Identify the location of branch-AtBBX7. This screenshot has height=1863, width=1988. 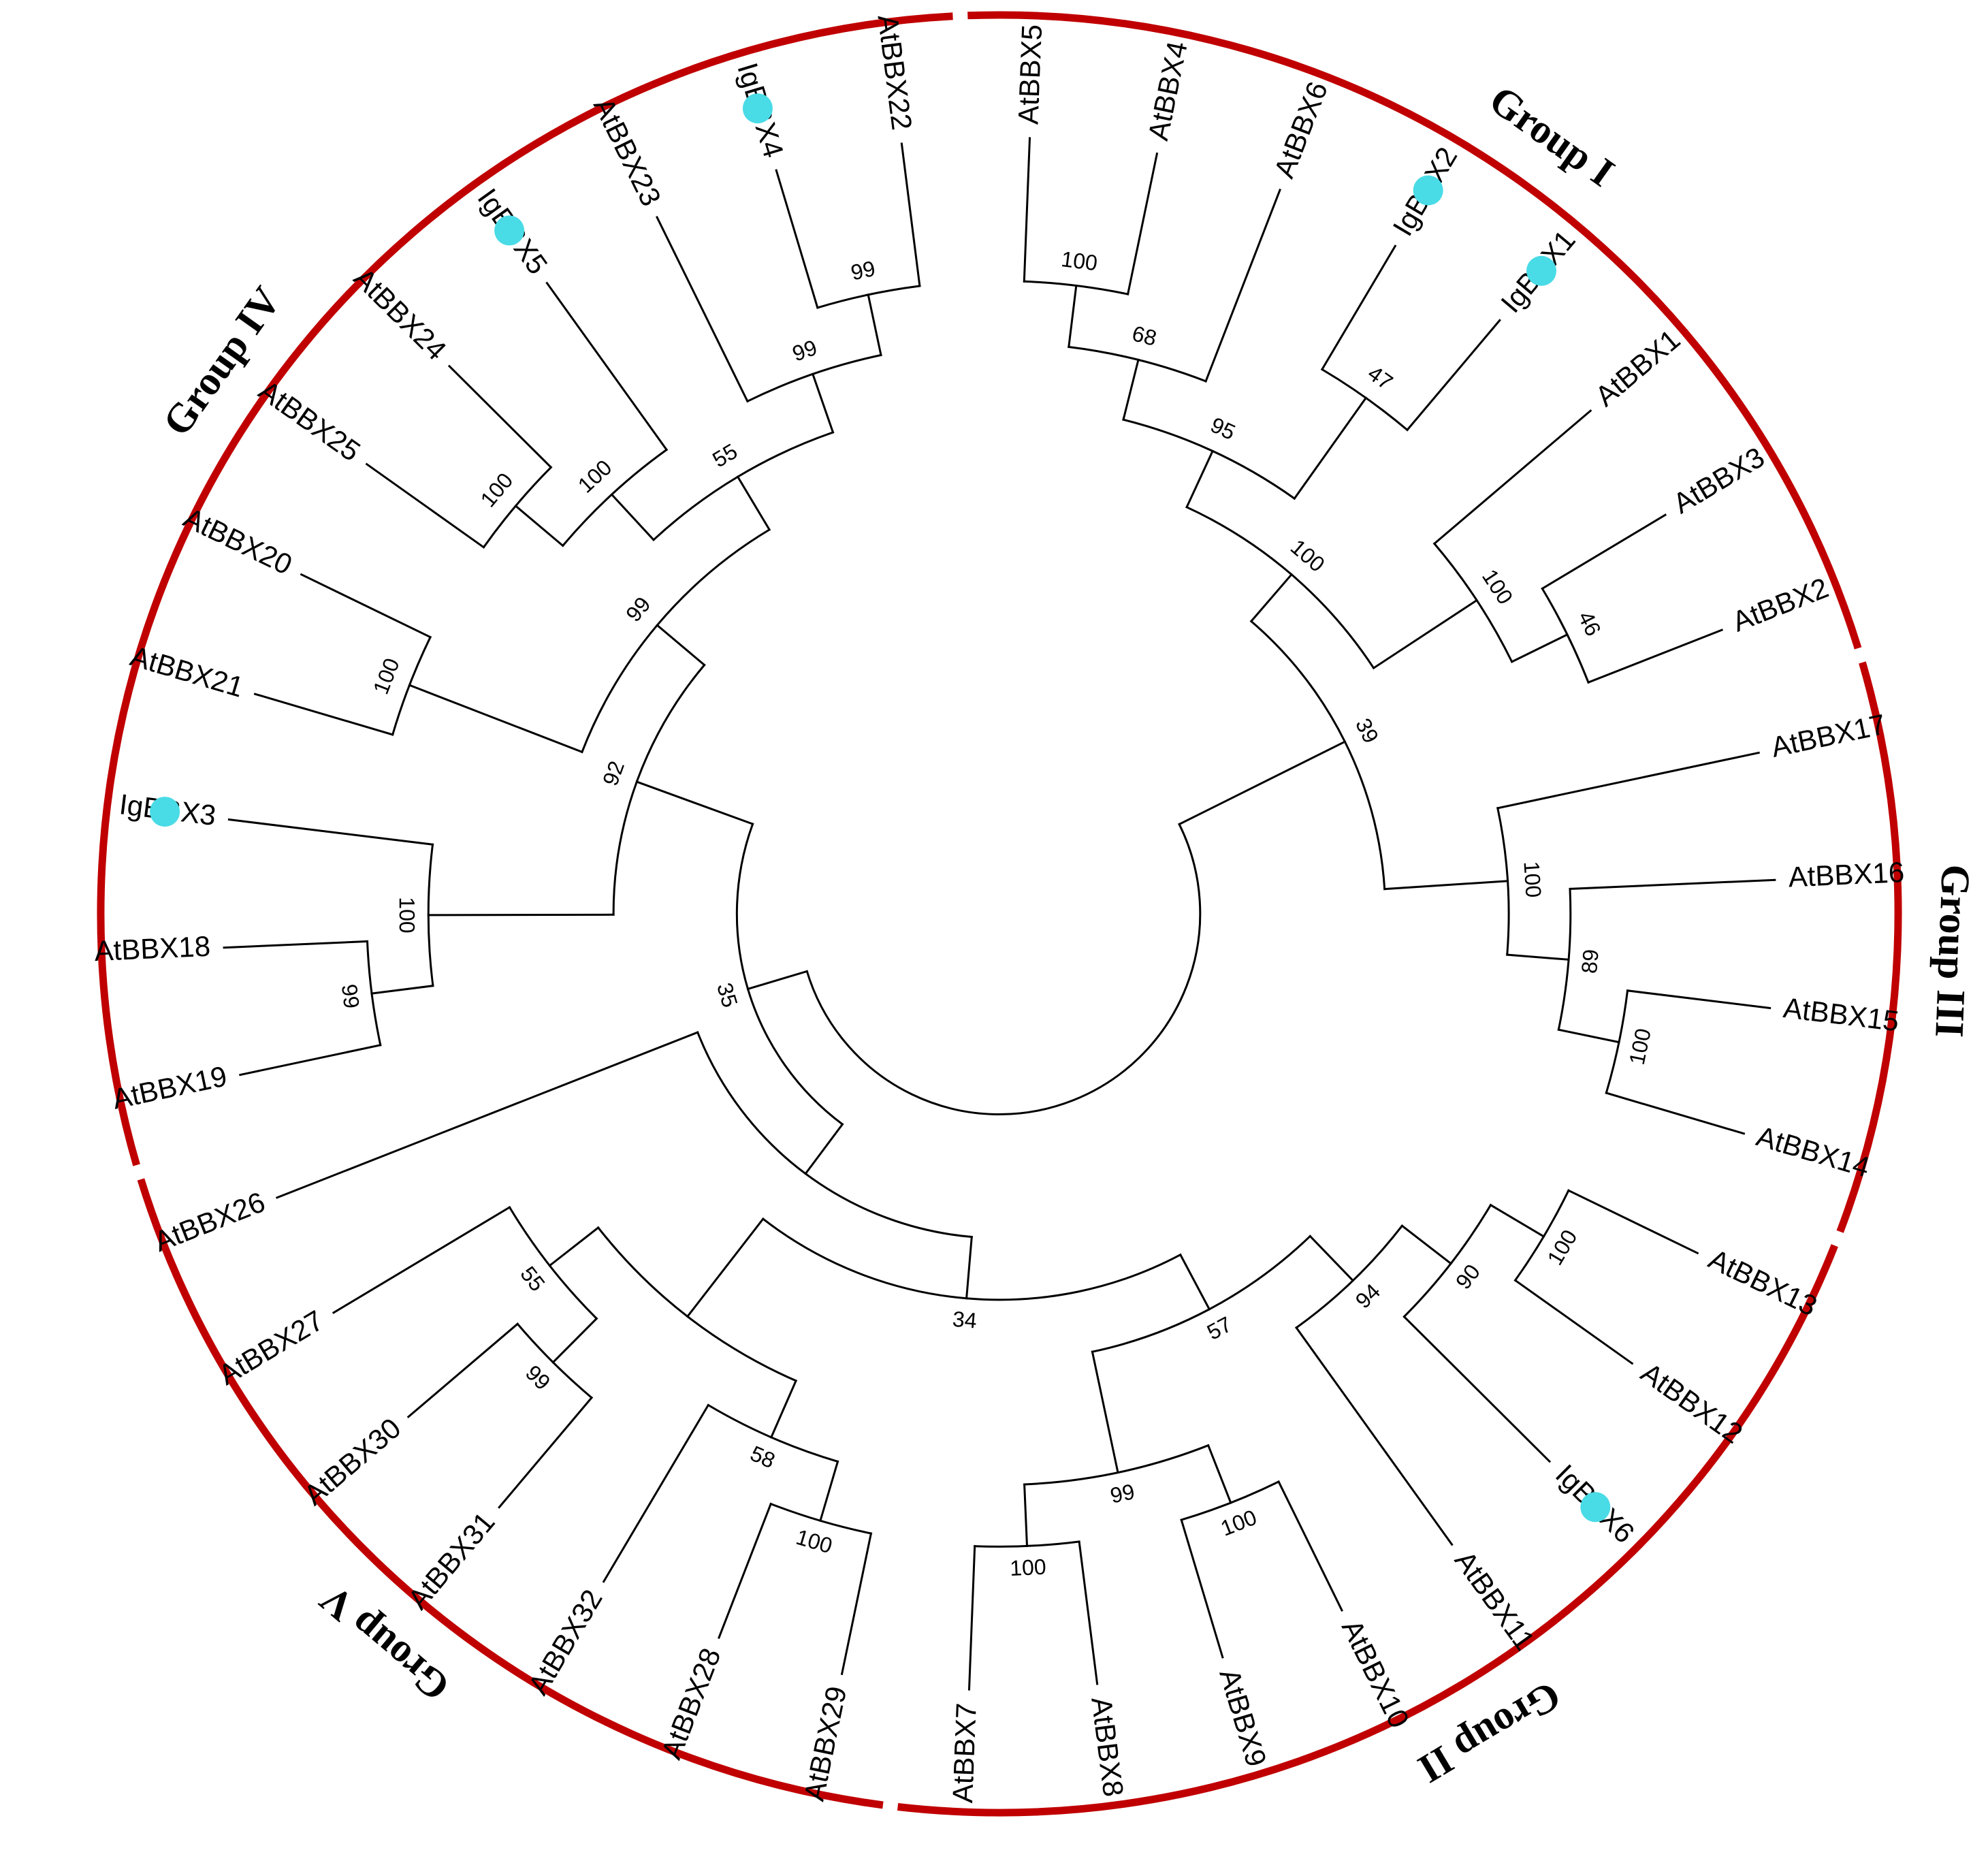
(972, 1618).